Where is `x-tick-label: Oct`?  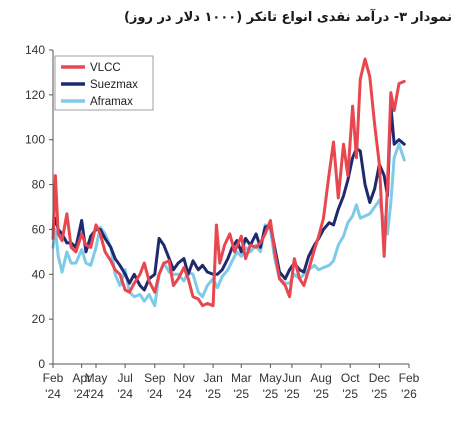 x-tick-label: Oct is located at coordinates (350, 378).